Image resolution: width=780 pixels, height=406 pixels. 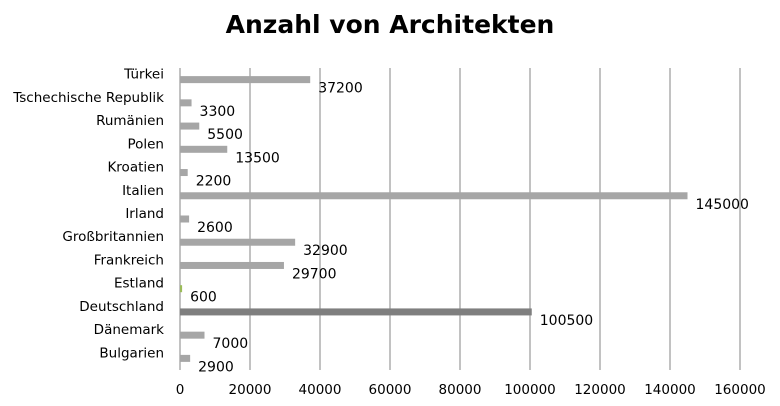 What do you see at coordinates (225, 135) in the screenshot?
I see `data-label: 5500` at bounding box center [225, 135].